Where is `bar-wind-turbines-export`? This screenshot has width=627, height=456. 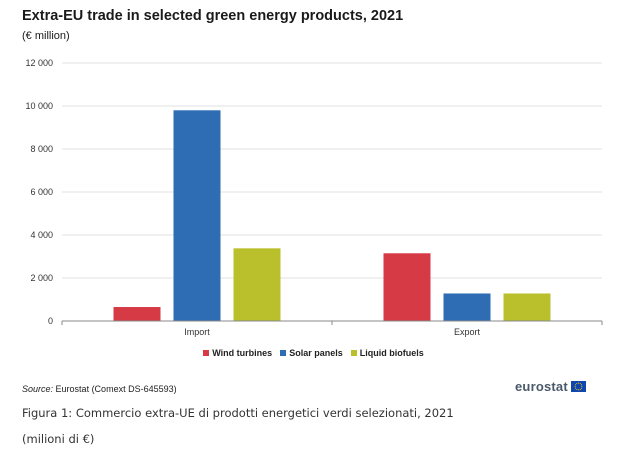
bar-wind-turbines-export is located at coordinates (407, 287).